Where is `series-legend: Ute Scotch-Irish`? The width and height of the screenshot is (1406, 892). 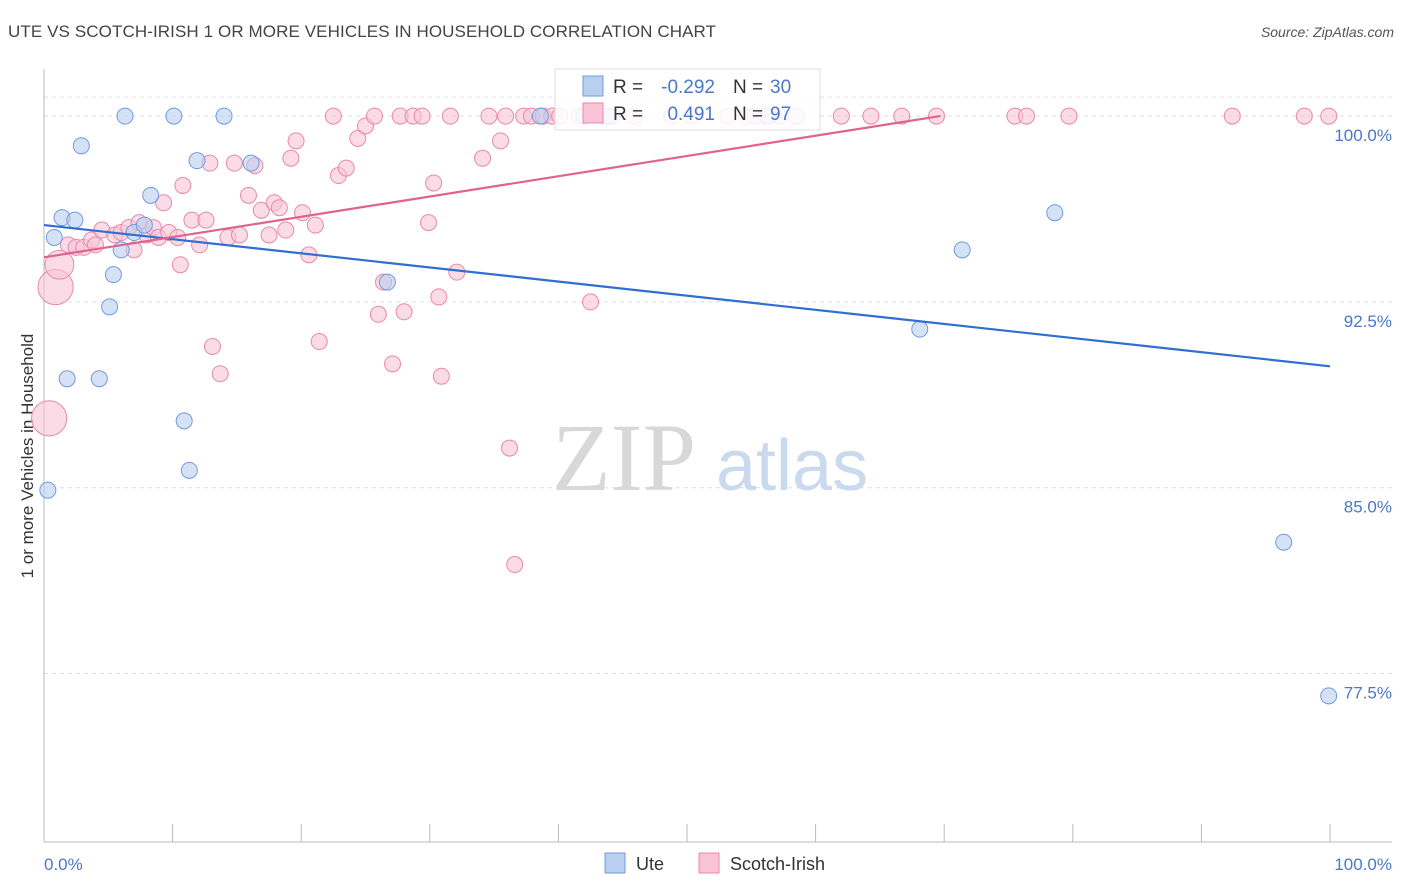
series-legend: Ute Scotch-Irish is located at coordinates (714, 863).